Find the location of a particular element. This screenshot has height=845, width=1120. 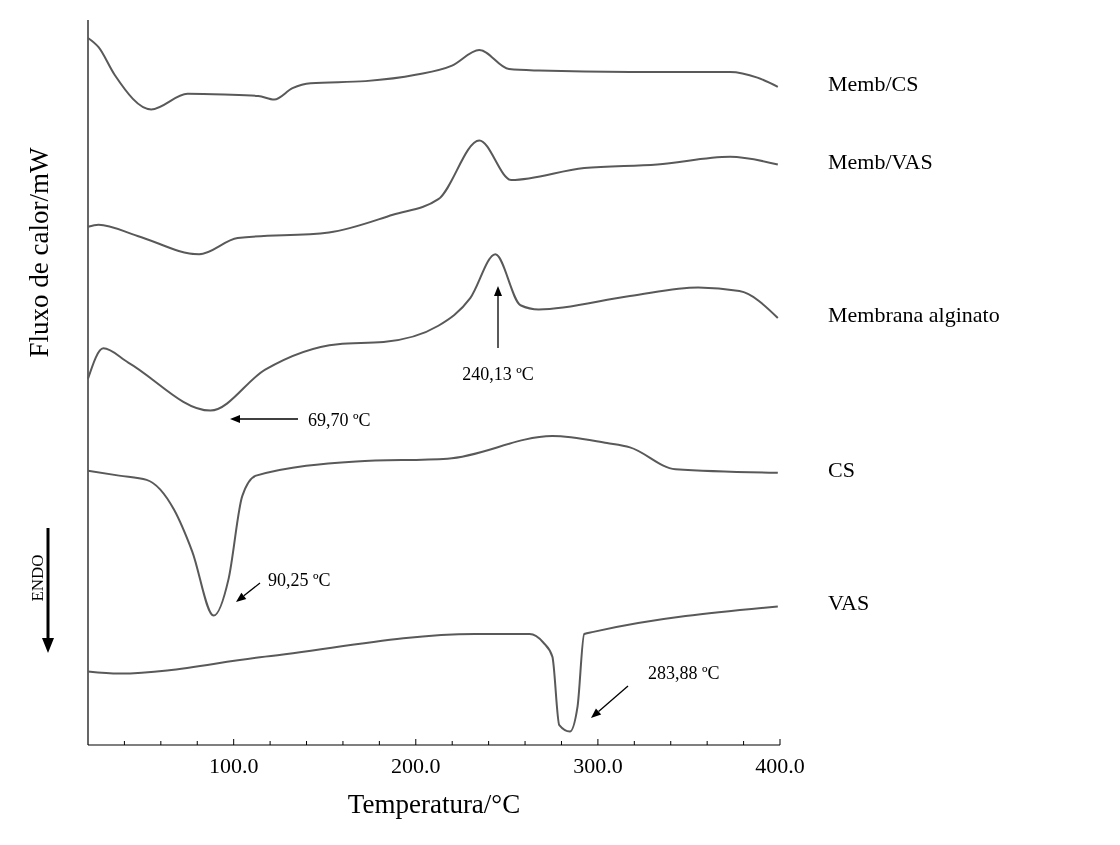

annotation: 283,88 ºC is located at coordinates (684, 673).